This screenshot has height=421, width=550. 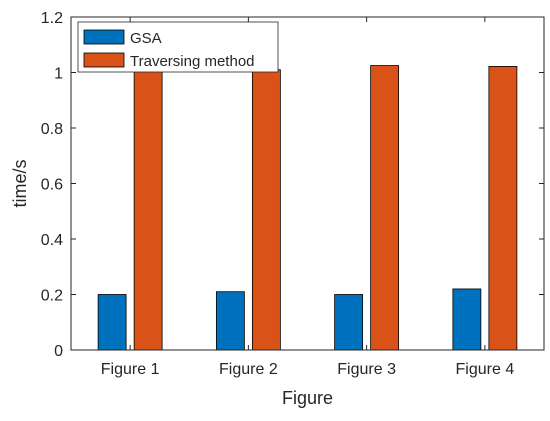 I want to click on x-tick-label: Figure 1, so click(x=130, y=369).